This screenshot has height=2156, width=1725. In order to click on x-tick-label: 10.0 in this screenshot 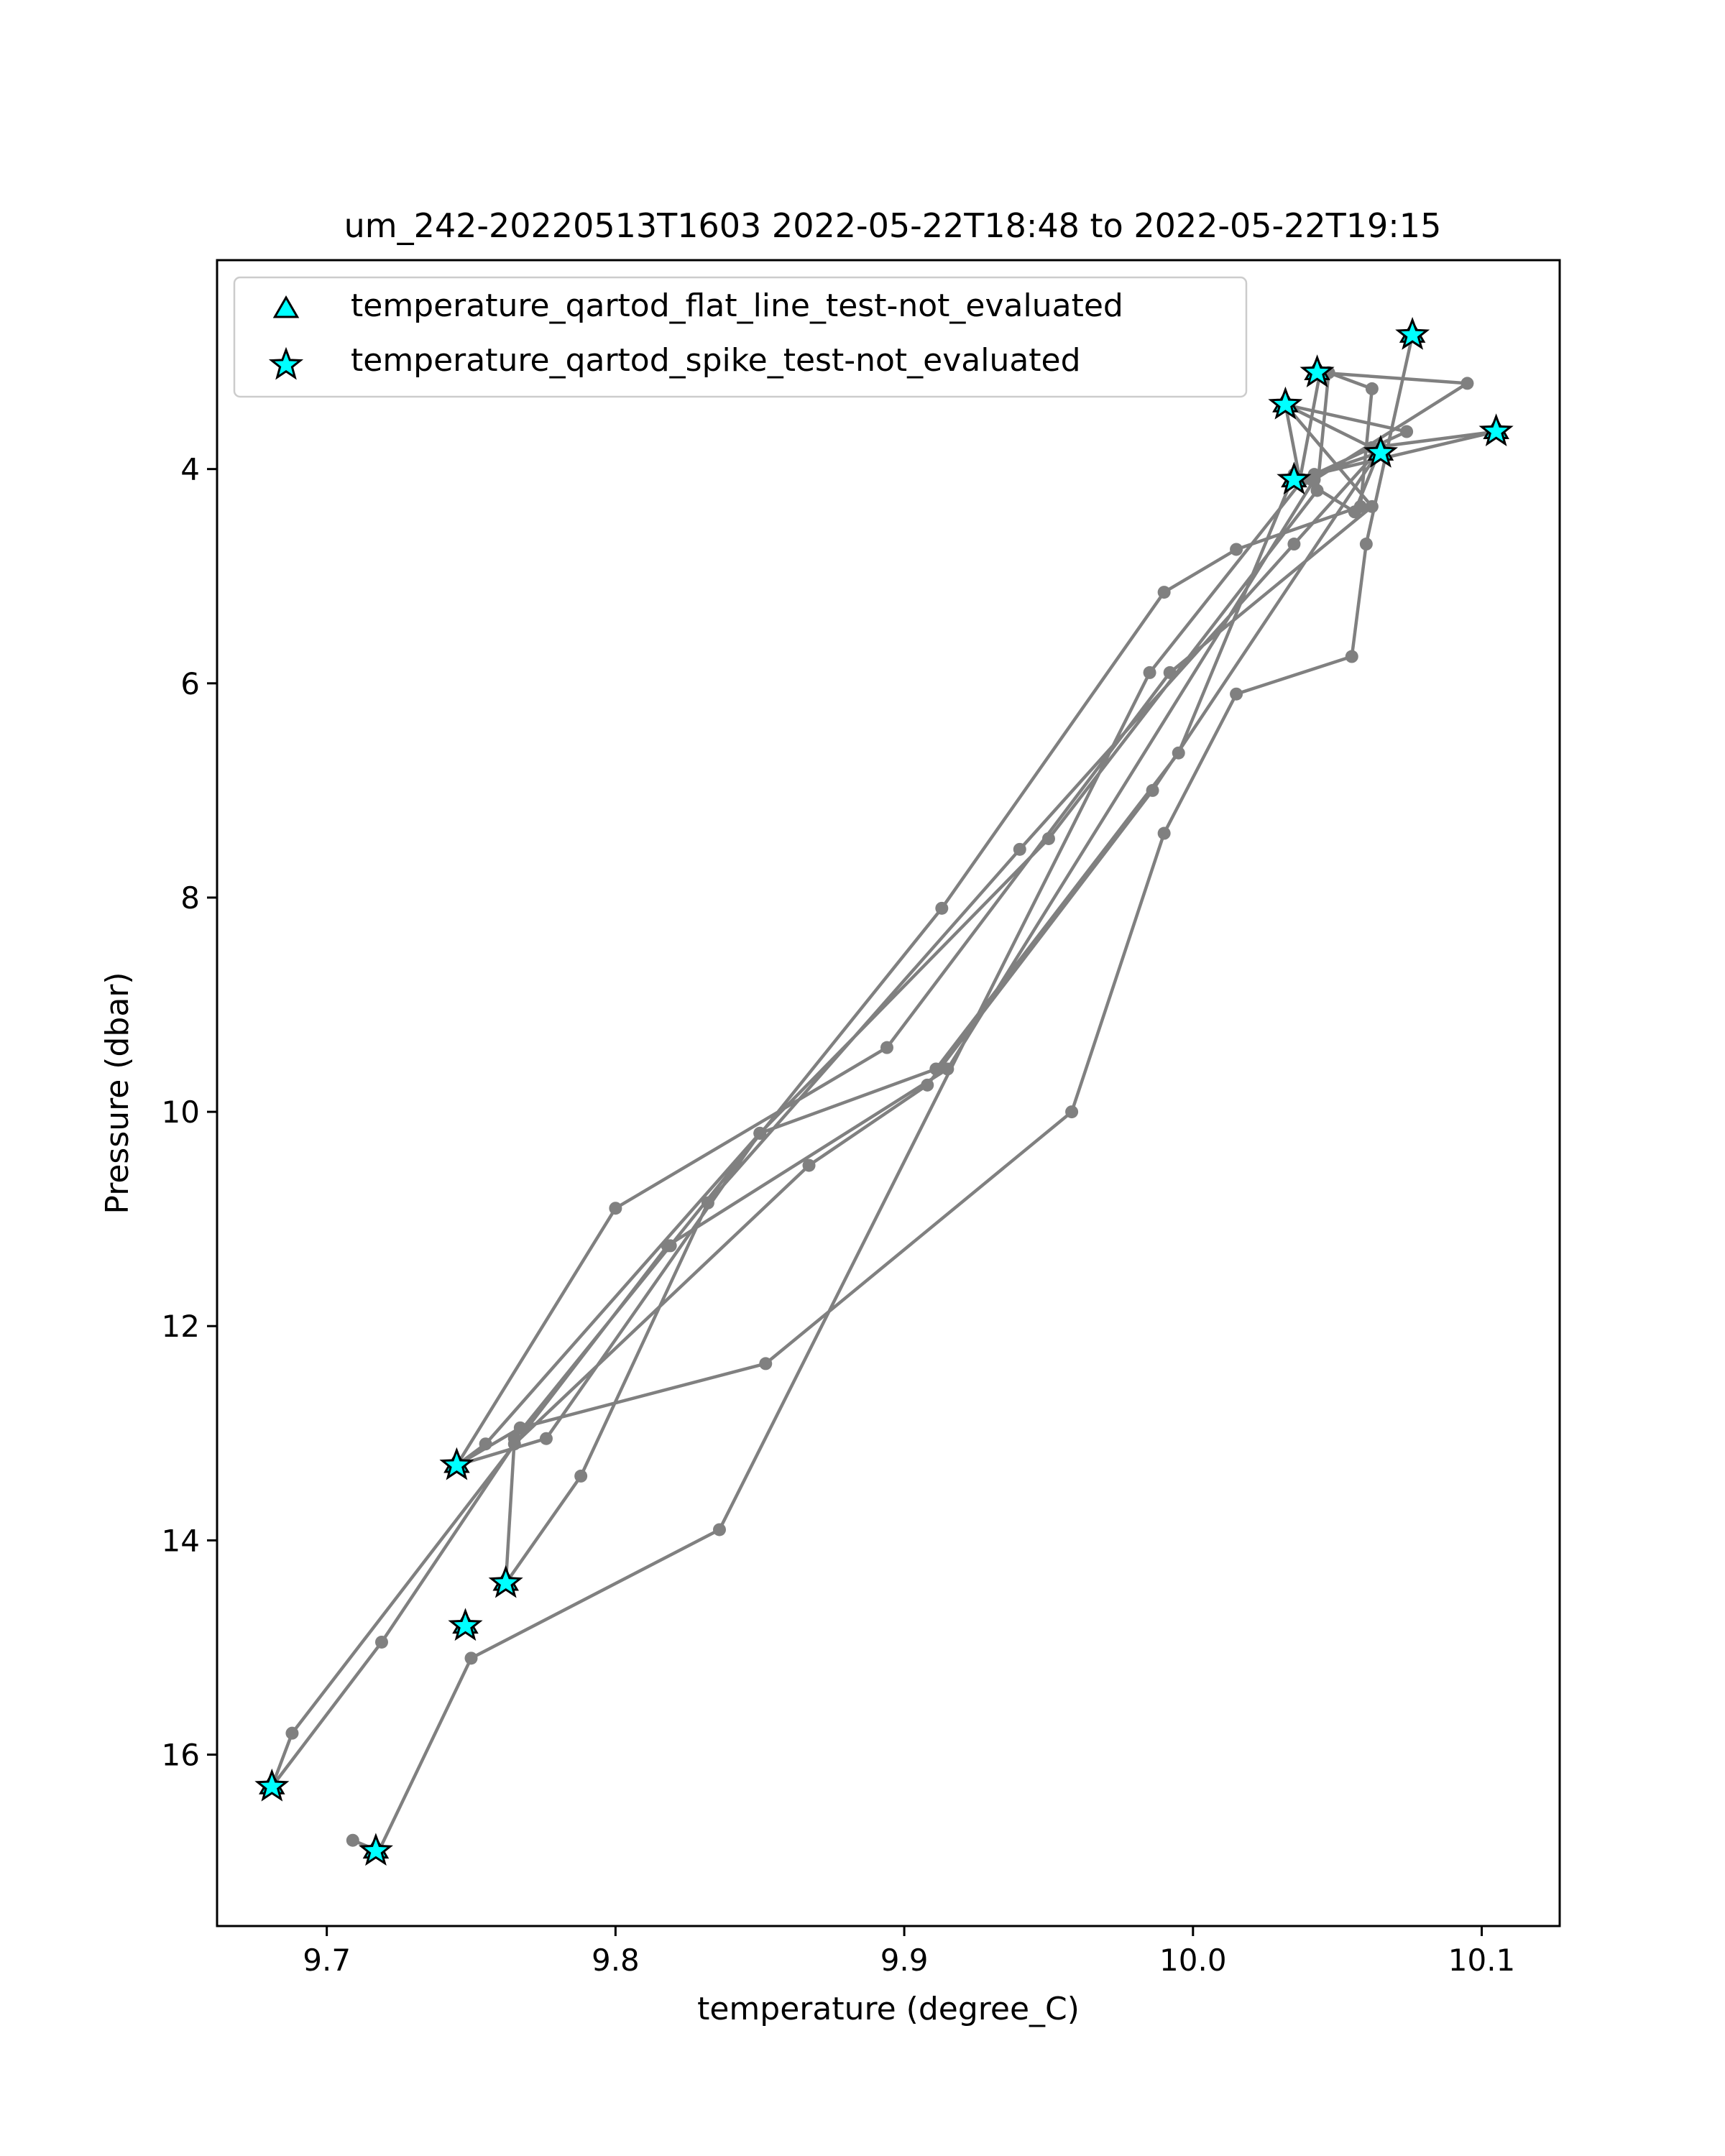, I will do `click(1193, 1960)`.